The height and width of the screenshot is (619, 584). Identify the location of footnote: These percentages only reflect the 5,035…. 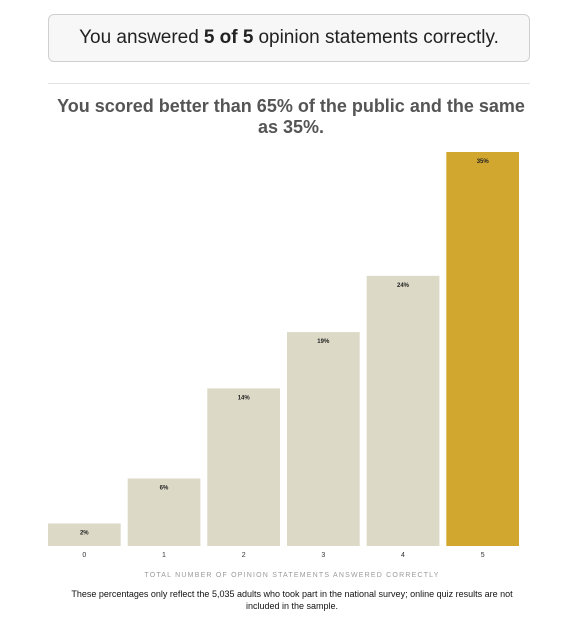
(292, 600).